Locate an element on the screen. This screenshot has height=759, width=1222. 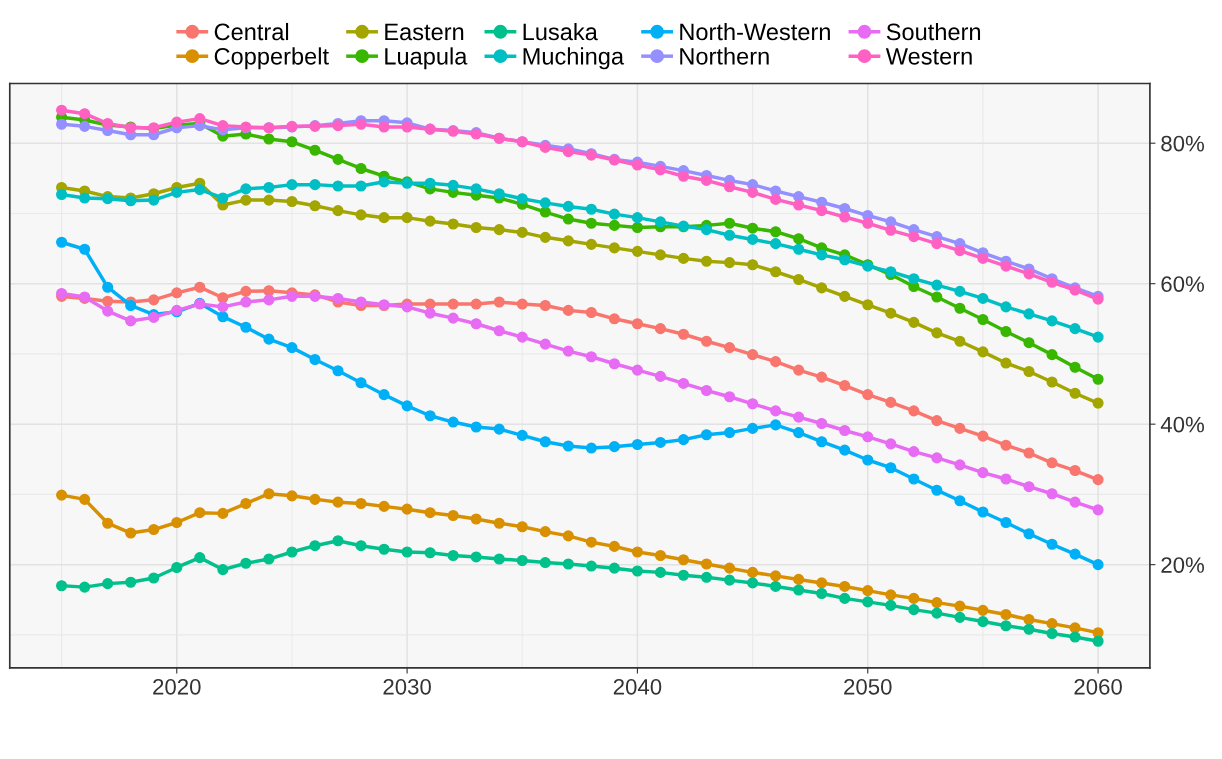
legend-label: Eastern is located at coordinates (424, 32).